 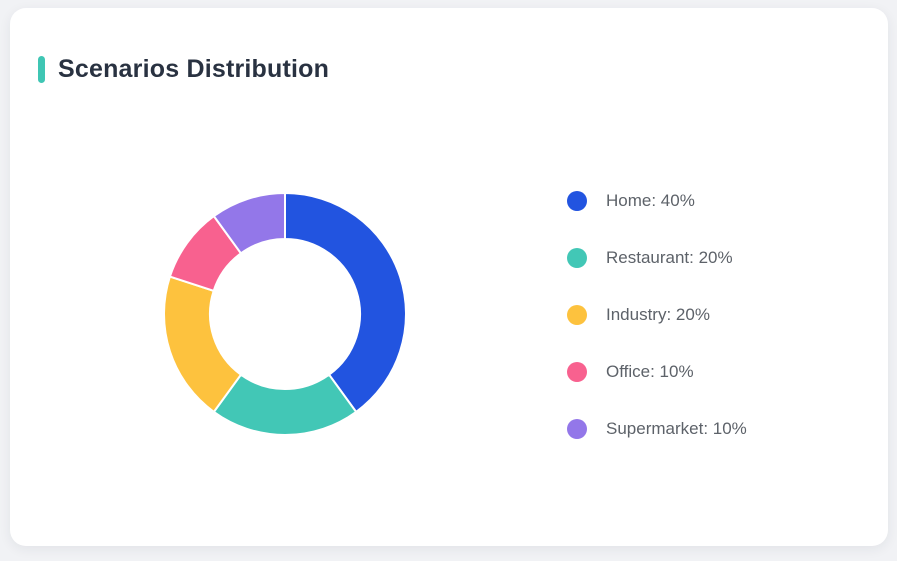 I want to click on legend-label: Restaurant: 20%, so click(x=669, y=257).